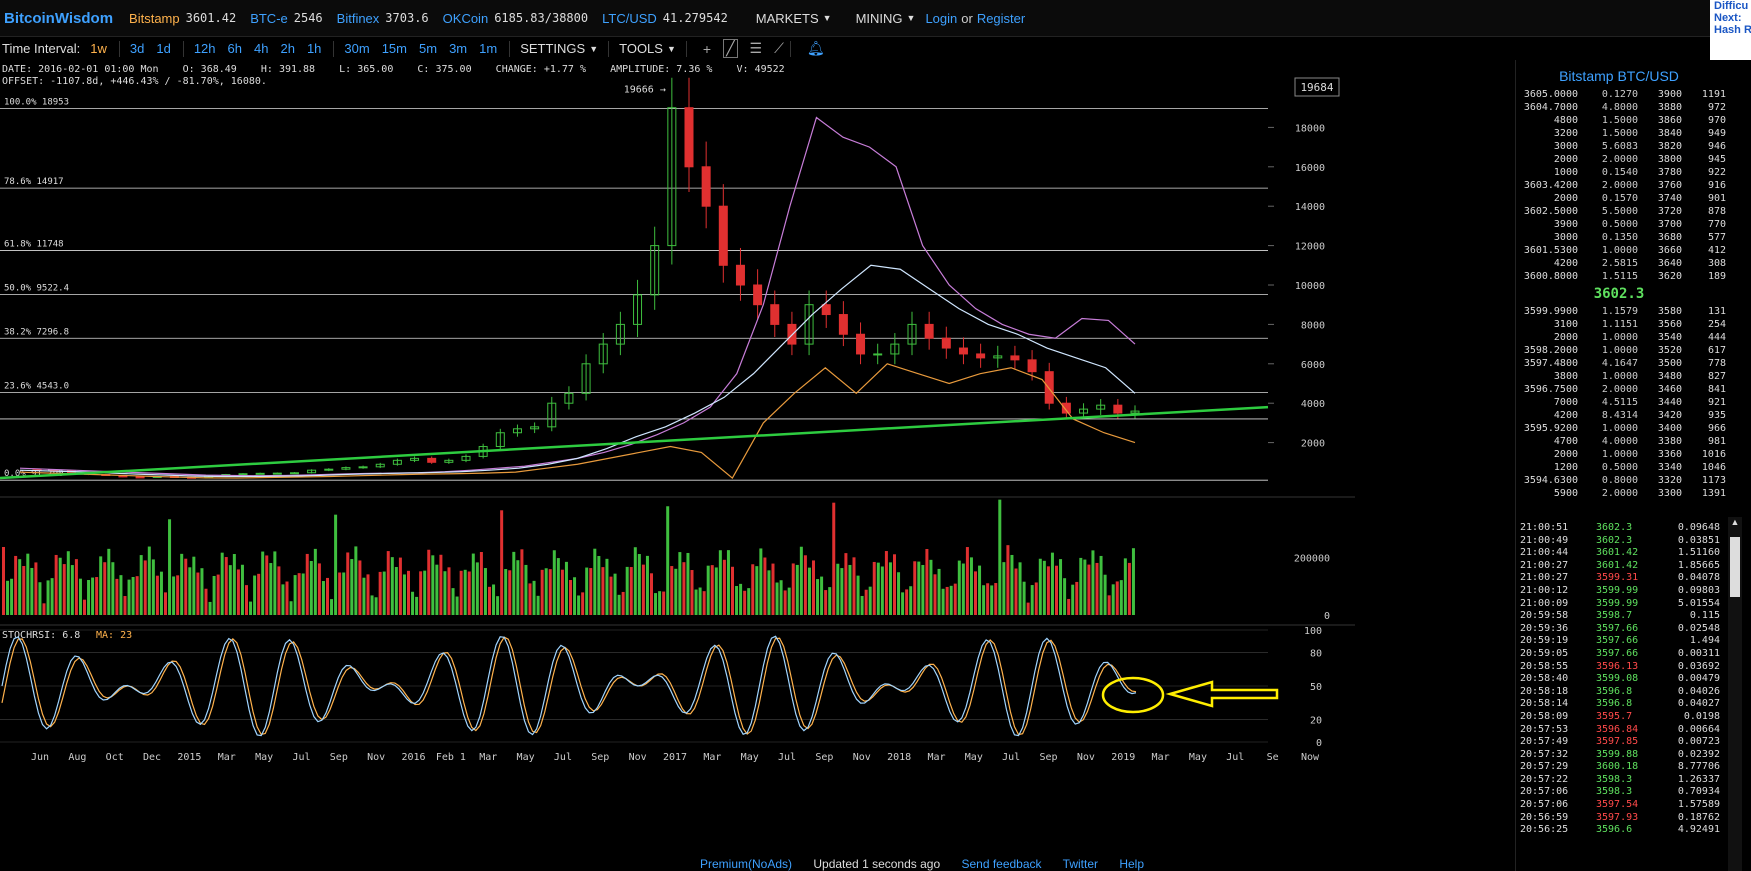 The width and height of the screenshot is (1751, 871). I want to click on bids-row: 3598.2000 1.0000 3520 617, so click(1633, 350).